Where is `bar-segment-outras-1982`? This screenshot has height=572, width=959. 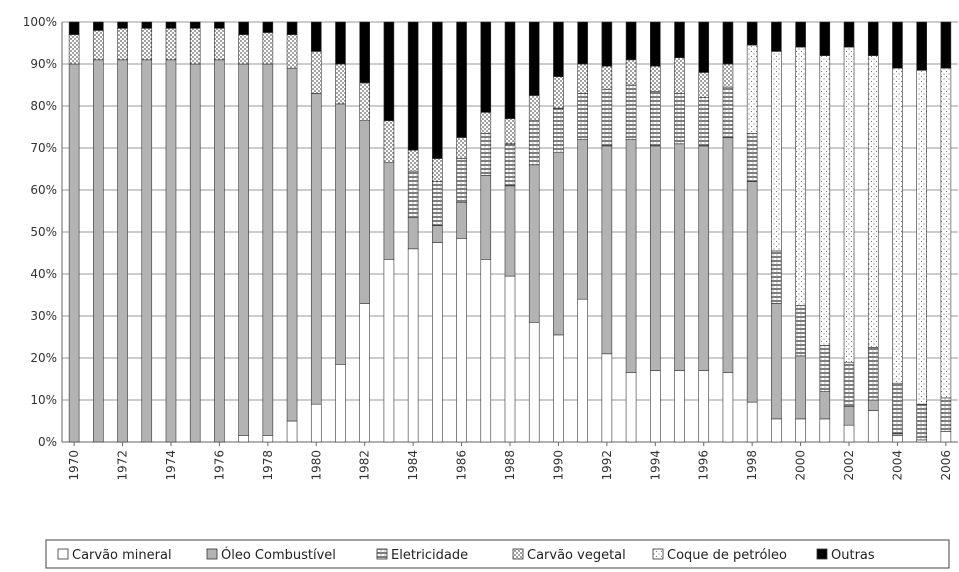
bar-segment-outras-1982 is located at coordinates (365, 52).